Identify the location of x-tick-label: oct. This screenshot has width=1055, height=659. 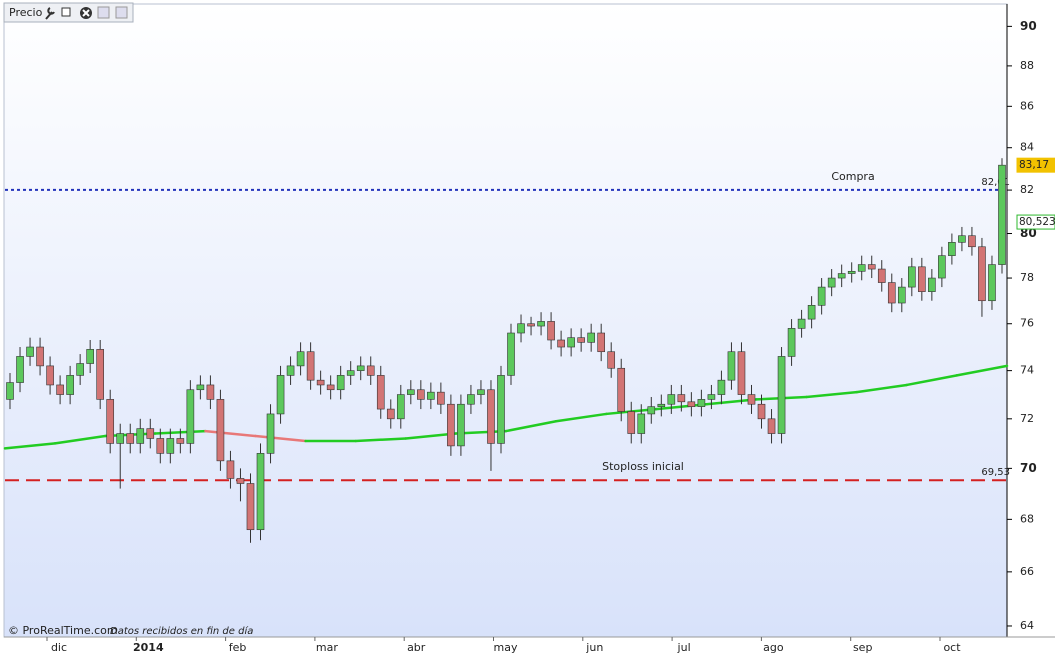
(952, 647).